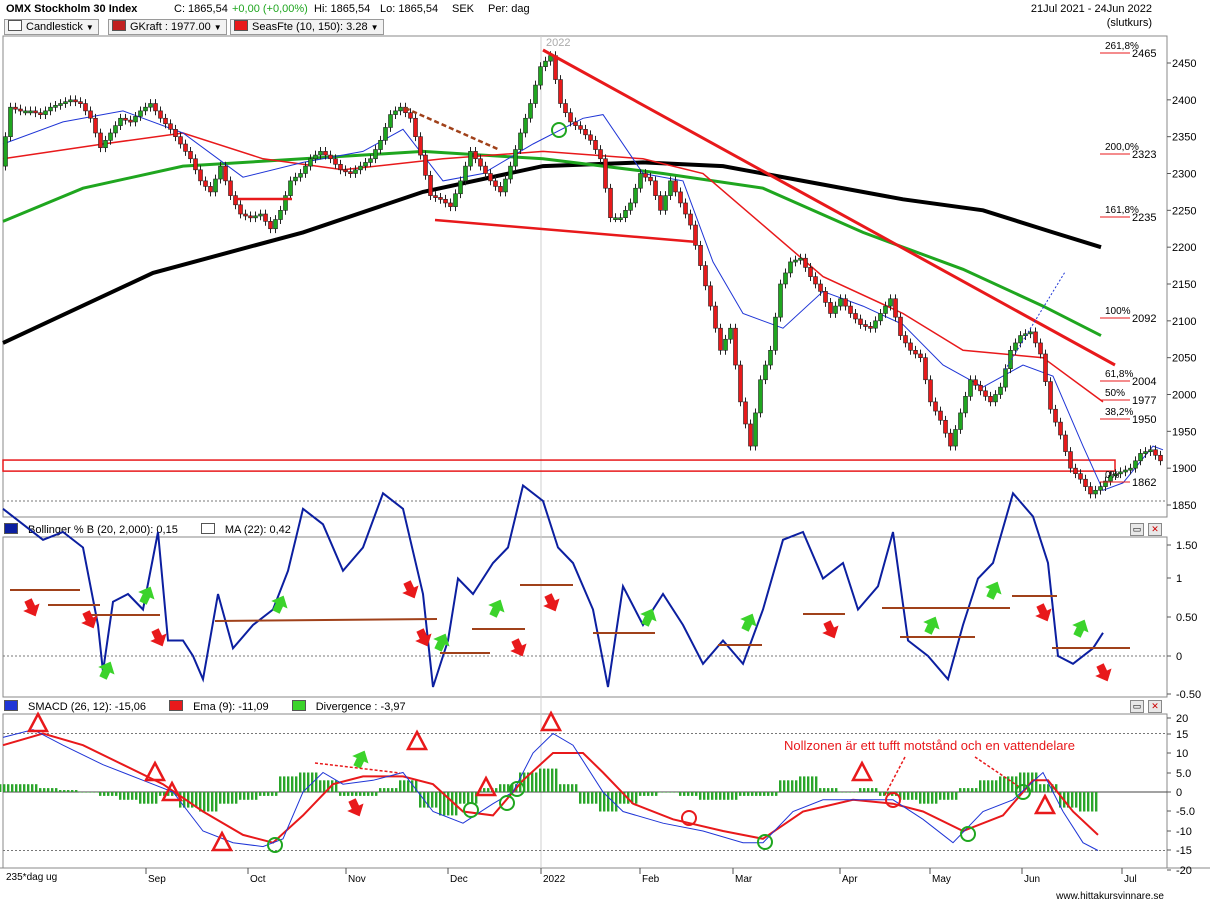 The width and height of the screenshot is (1210, 902). I want to click on bollinger-ma-swatch, so click(207, 528).